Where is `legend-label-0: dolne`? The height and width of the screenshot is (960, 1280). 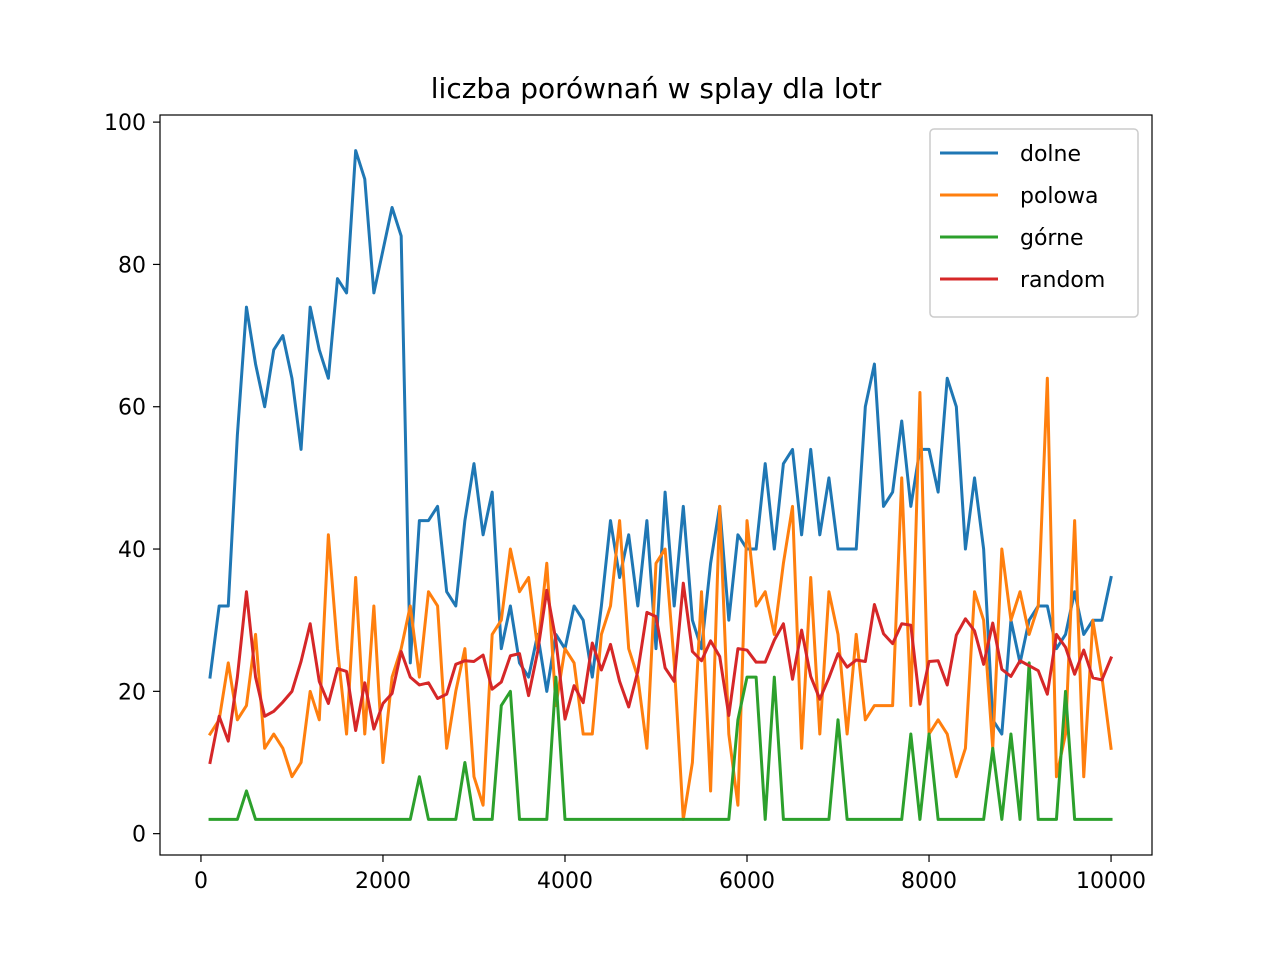 legend-label-0: dolne is located at coordinates (1050, 154).